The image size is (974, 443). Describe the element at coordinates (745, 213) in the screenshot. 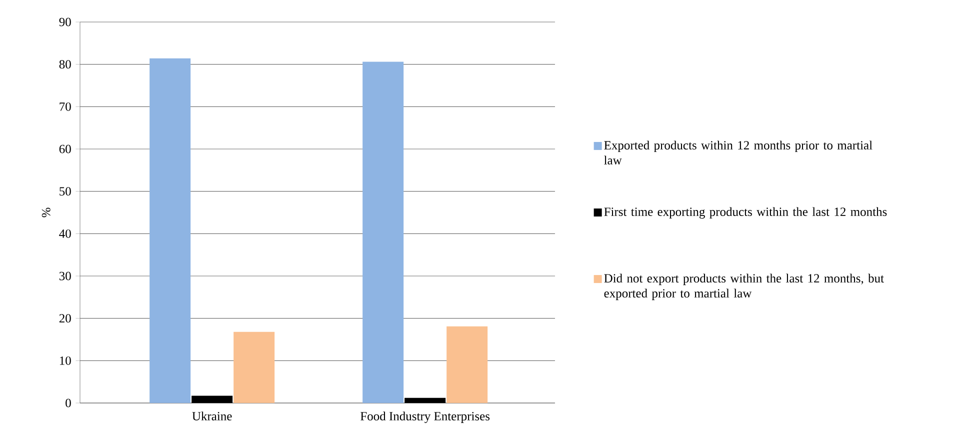

I see `legend-label: First time exporting products within the last 12 months` at that location.